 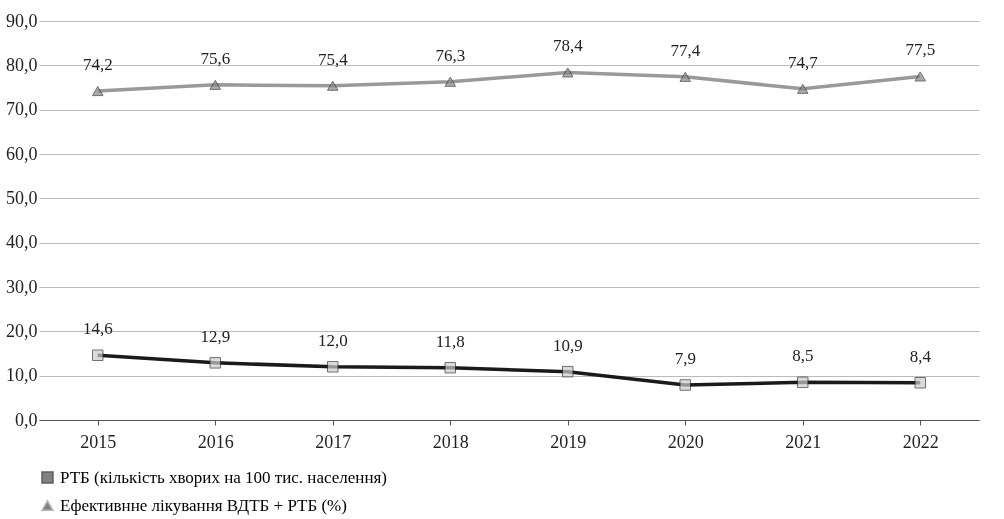 What do you see at coordinates (215, 336) in the screenshot?
I see `data-label: 12,9` at bounding box center [215, 336].